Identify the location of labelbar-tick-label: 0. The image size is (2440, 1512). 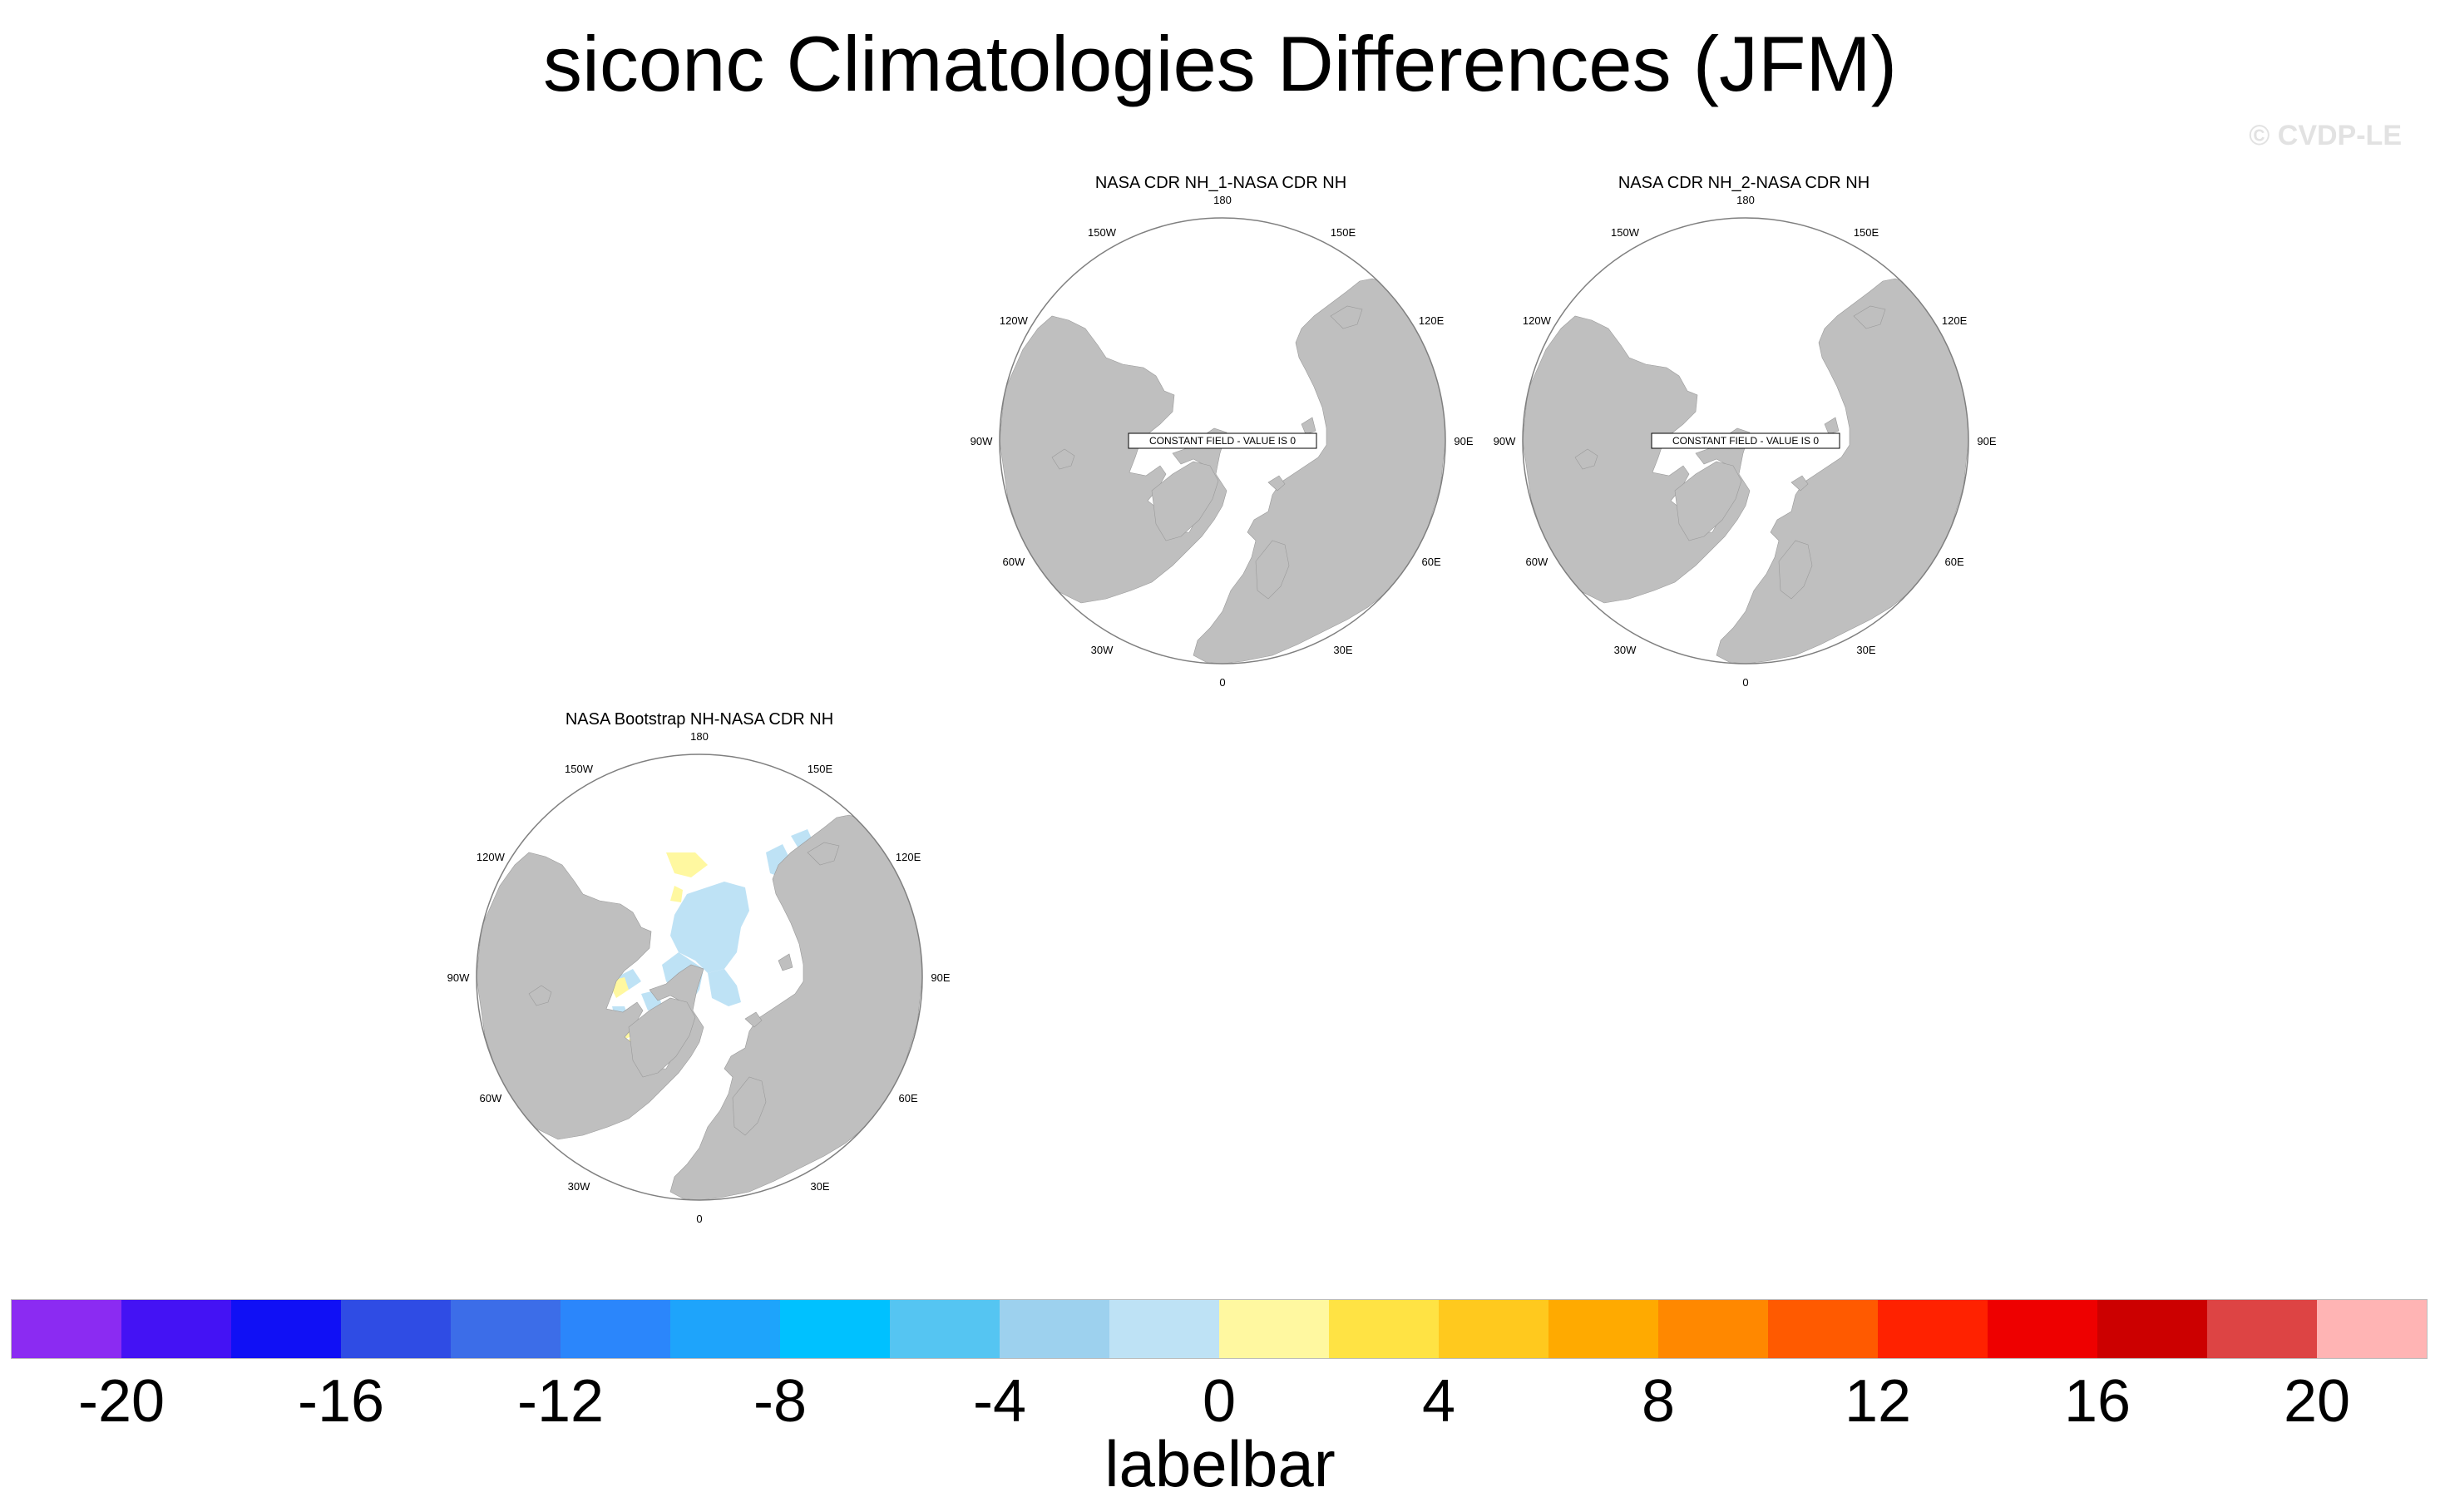
(1219, 1401).